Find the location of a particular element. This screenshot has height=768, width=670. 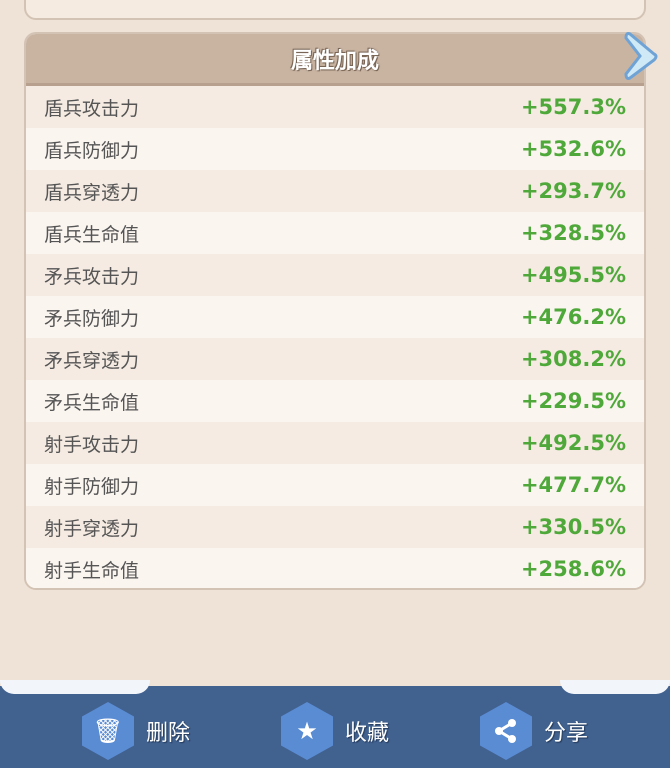

star-icon: ★ is located at coordinates (307, 731).